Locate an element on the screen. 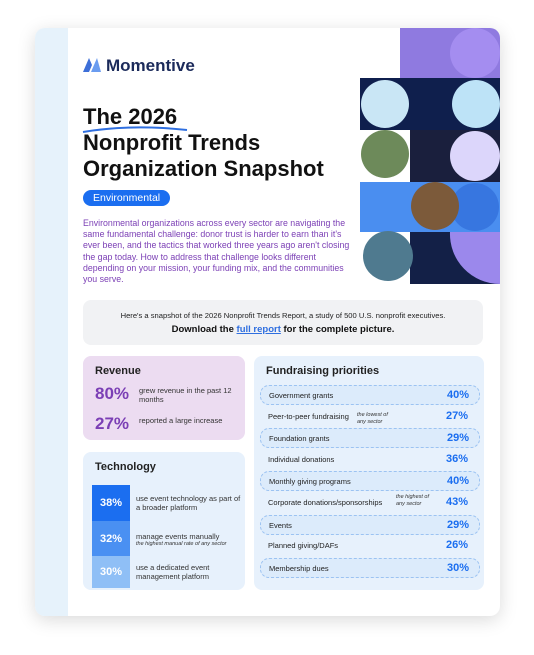 The width and height of the screenshot is (534, 655). underline-swoosh is located at coordinates (135, 129).